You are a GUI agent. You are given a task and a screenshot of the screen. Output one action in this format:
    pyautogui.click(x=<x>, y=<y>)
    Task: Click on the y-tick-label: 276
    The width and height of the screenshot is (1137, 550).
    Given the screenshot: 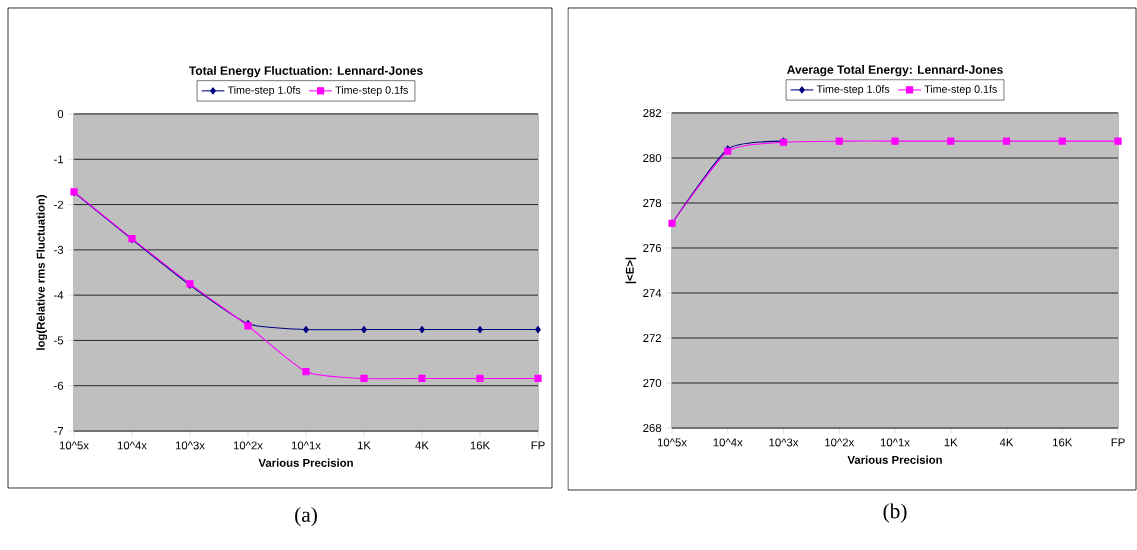 What is the action you would take?
    pyautogui.click(x=652, y=247)
    